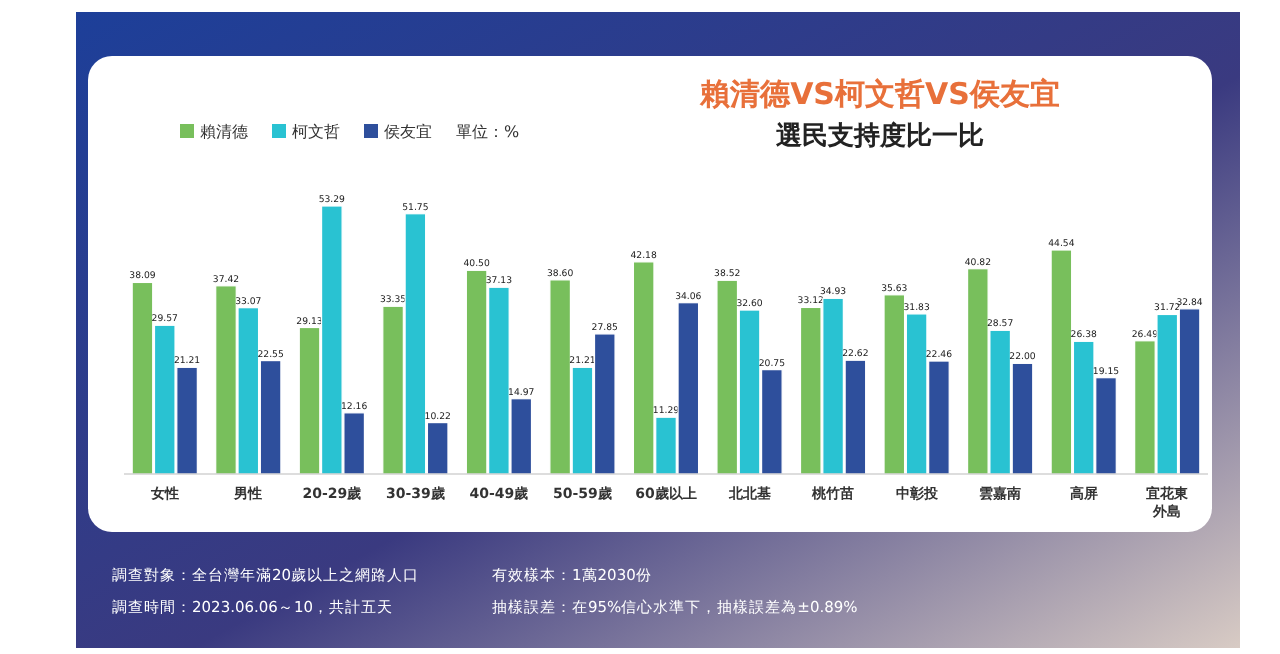 This screenshot has height=654, width=1280. I want to click on legend-label: 柯文哲, so click(316, 132).